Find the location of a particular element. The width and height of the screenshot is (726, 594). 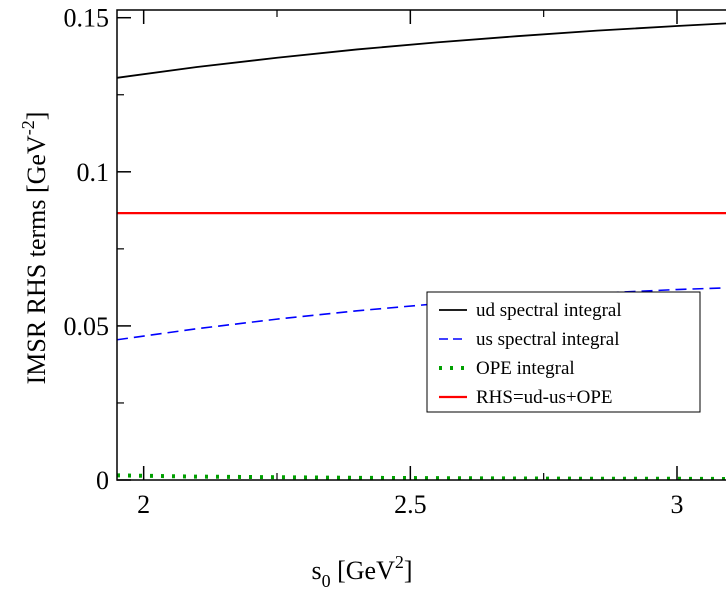

legend-label-3: RHS=ud-us+OPE is located at coordinates (544, 397).